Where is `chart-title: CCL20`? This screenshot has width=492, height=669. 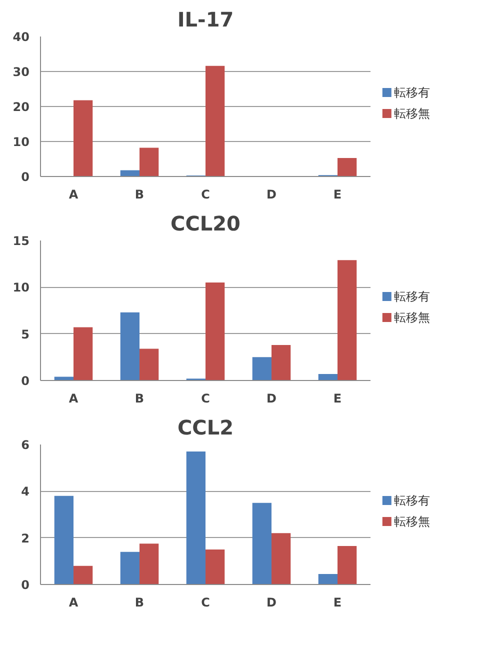 chart-title: CCL20 is located at coordinates (205, 224).